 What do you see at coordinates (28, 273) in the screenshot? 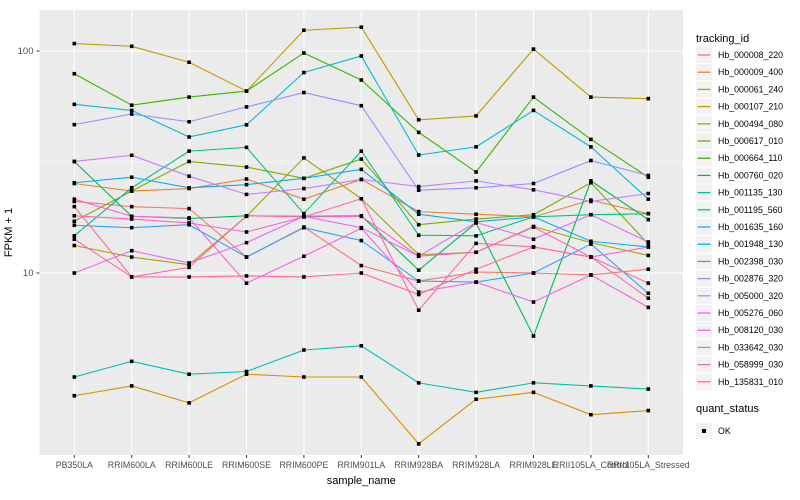
I see `y-tick-label: 10` at bounding box center [28, 273].